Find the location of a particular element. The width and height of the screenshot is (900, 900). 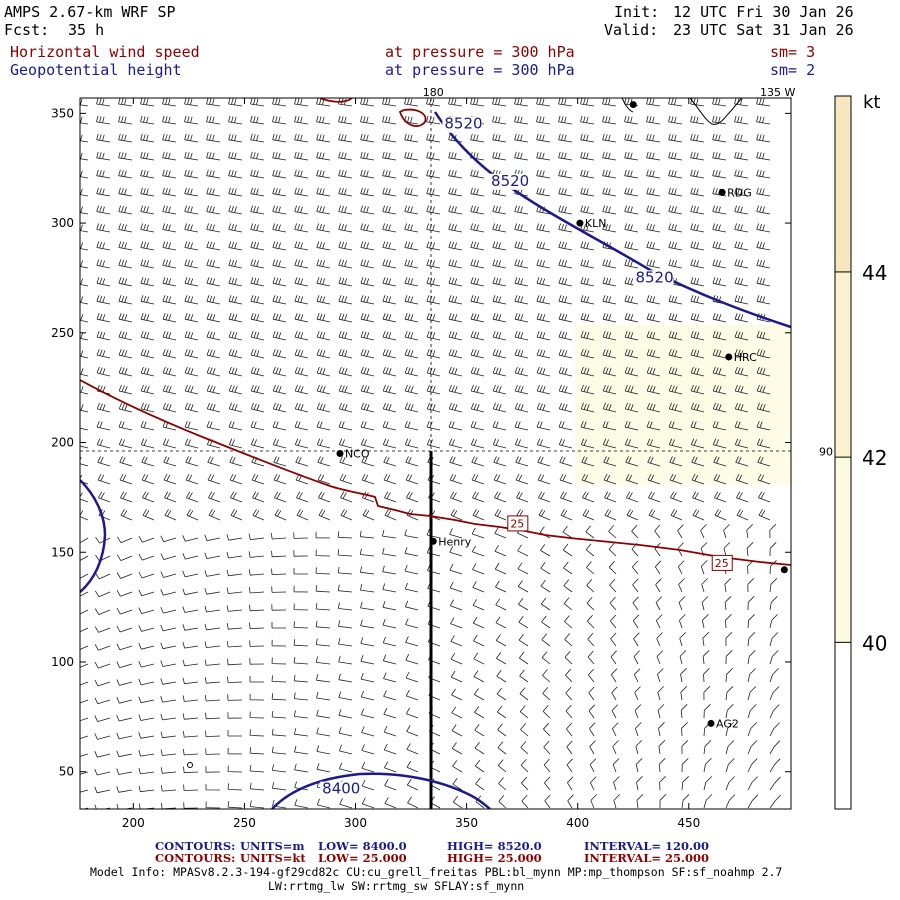

contour2-label: CONTOURS: is located at coordinates (195, 858).